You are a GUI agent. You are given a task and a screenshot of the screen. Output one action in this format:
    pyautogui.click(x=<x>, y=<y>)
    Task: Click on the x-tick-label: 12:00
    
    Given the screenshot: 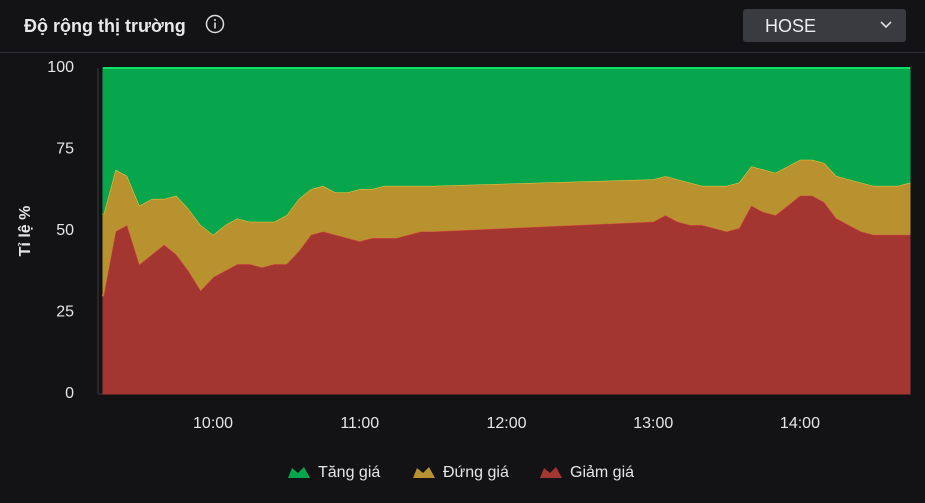 What is the action you would take?
    pyautogui.click(x=506, y=423)
    